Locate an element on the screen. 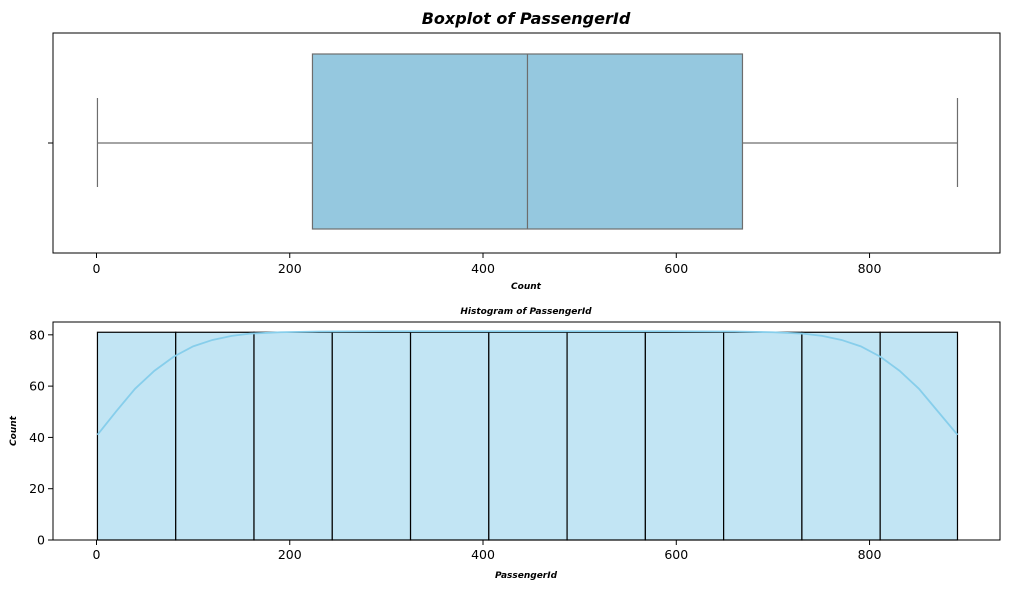 Image resolution: width=1009 pixels, height=590 pixels. histogram-x-tick-label: 400 is located at coordinates (483, 554).